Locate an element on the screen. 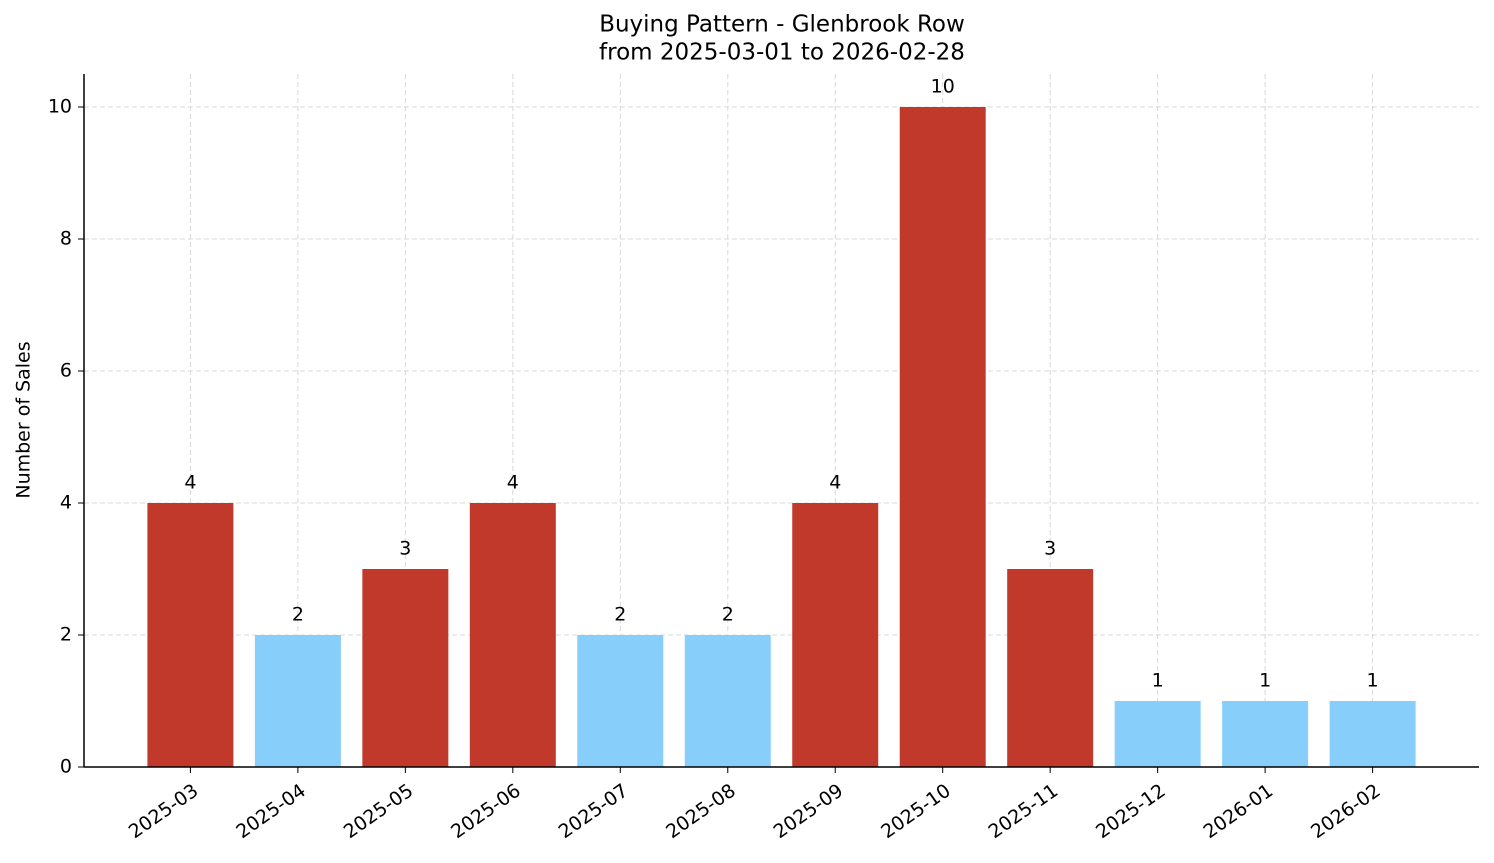 This screenshot has width=1494, height=863. y-tick-label: 2 is located at coordinates (66, 635).